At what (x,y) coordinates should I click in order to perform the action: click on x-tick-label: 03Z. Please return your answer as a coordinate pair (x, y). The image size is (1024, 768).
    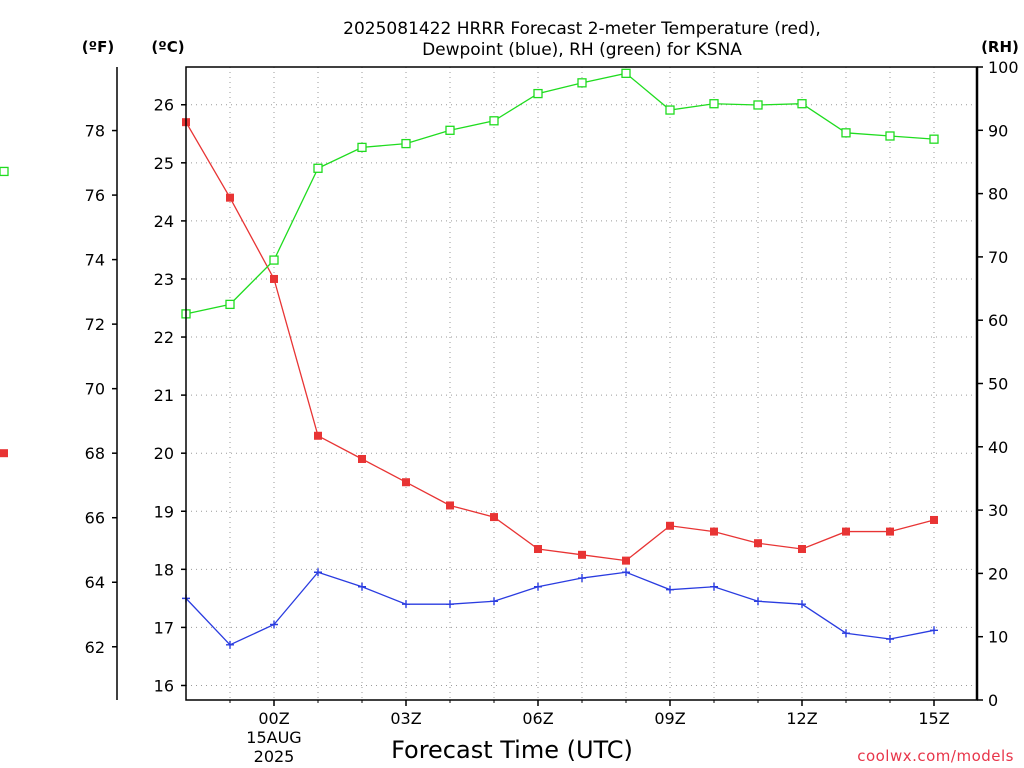
    Looking at the image, I should click on (405, 718).